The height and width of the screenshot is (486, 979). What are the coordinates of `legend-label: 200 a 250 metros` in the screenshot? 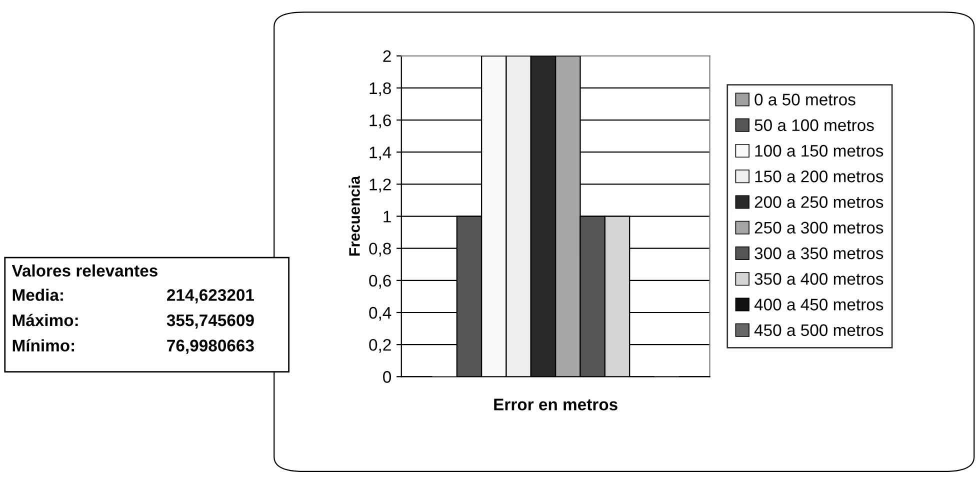 It's located at (819, 202).